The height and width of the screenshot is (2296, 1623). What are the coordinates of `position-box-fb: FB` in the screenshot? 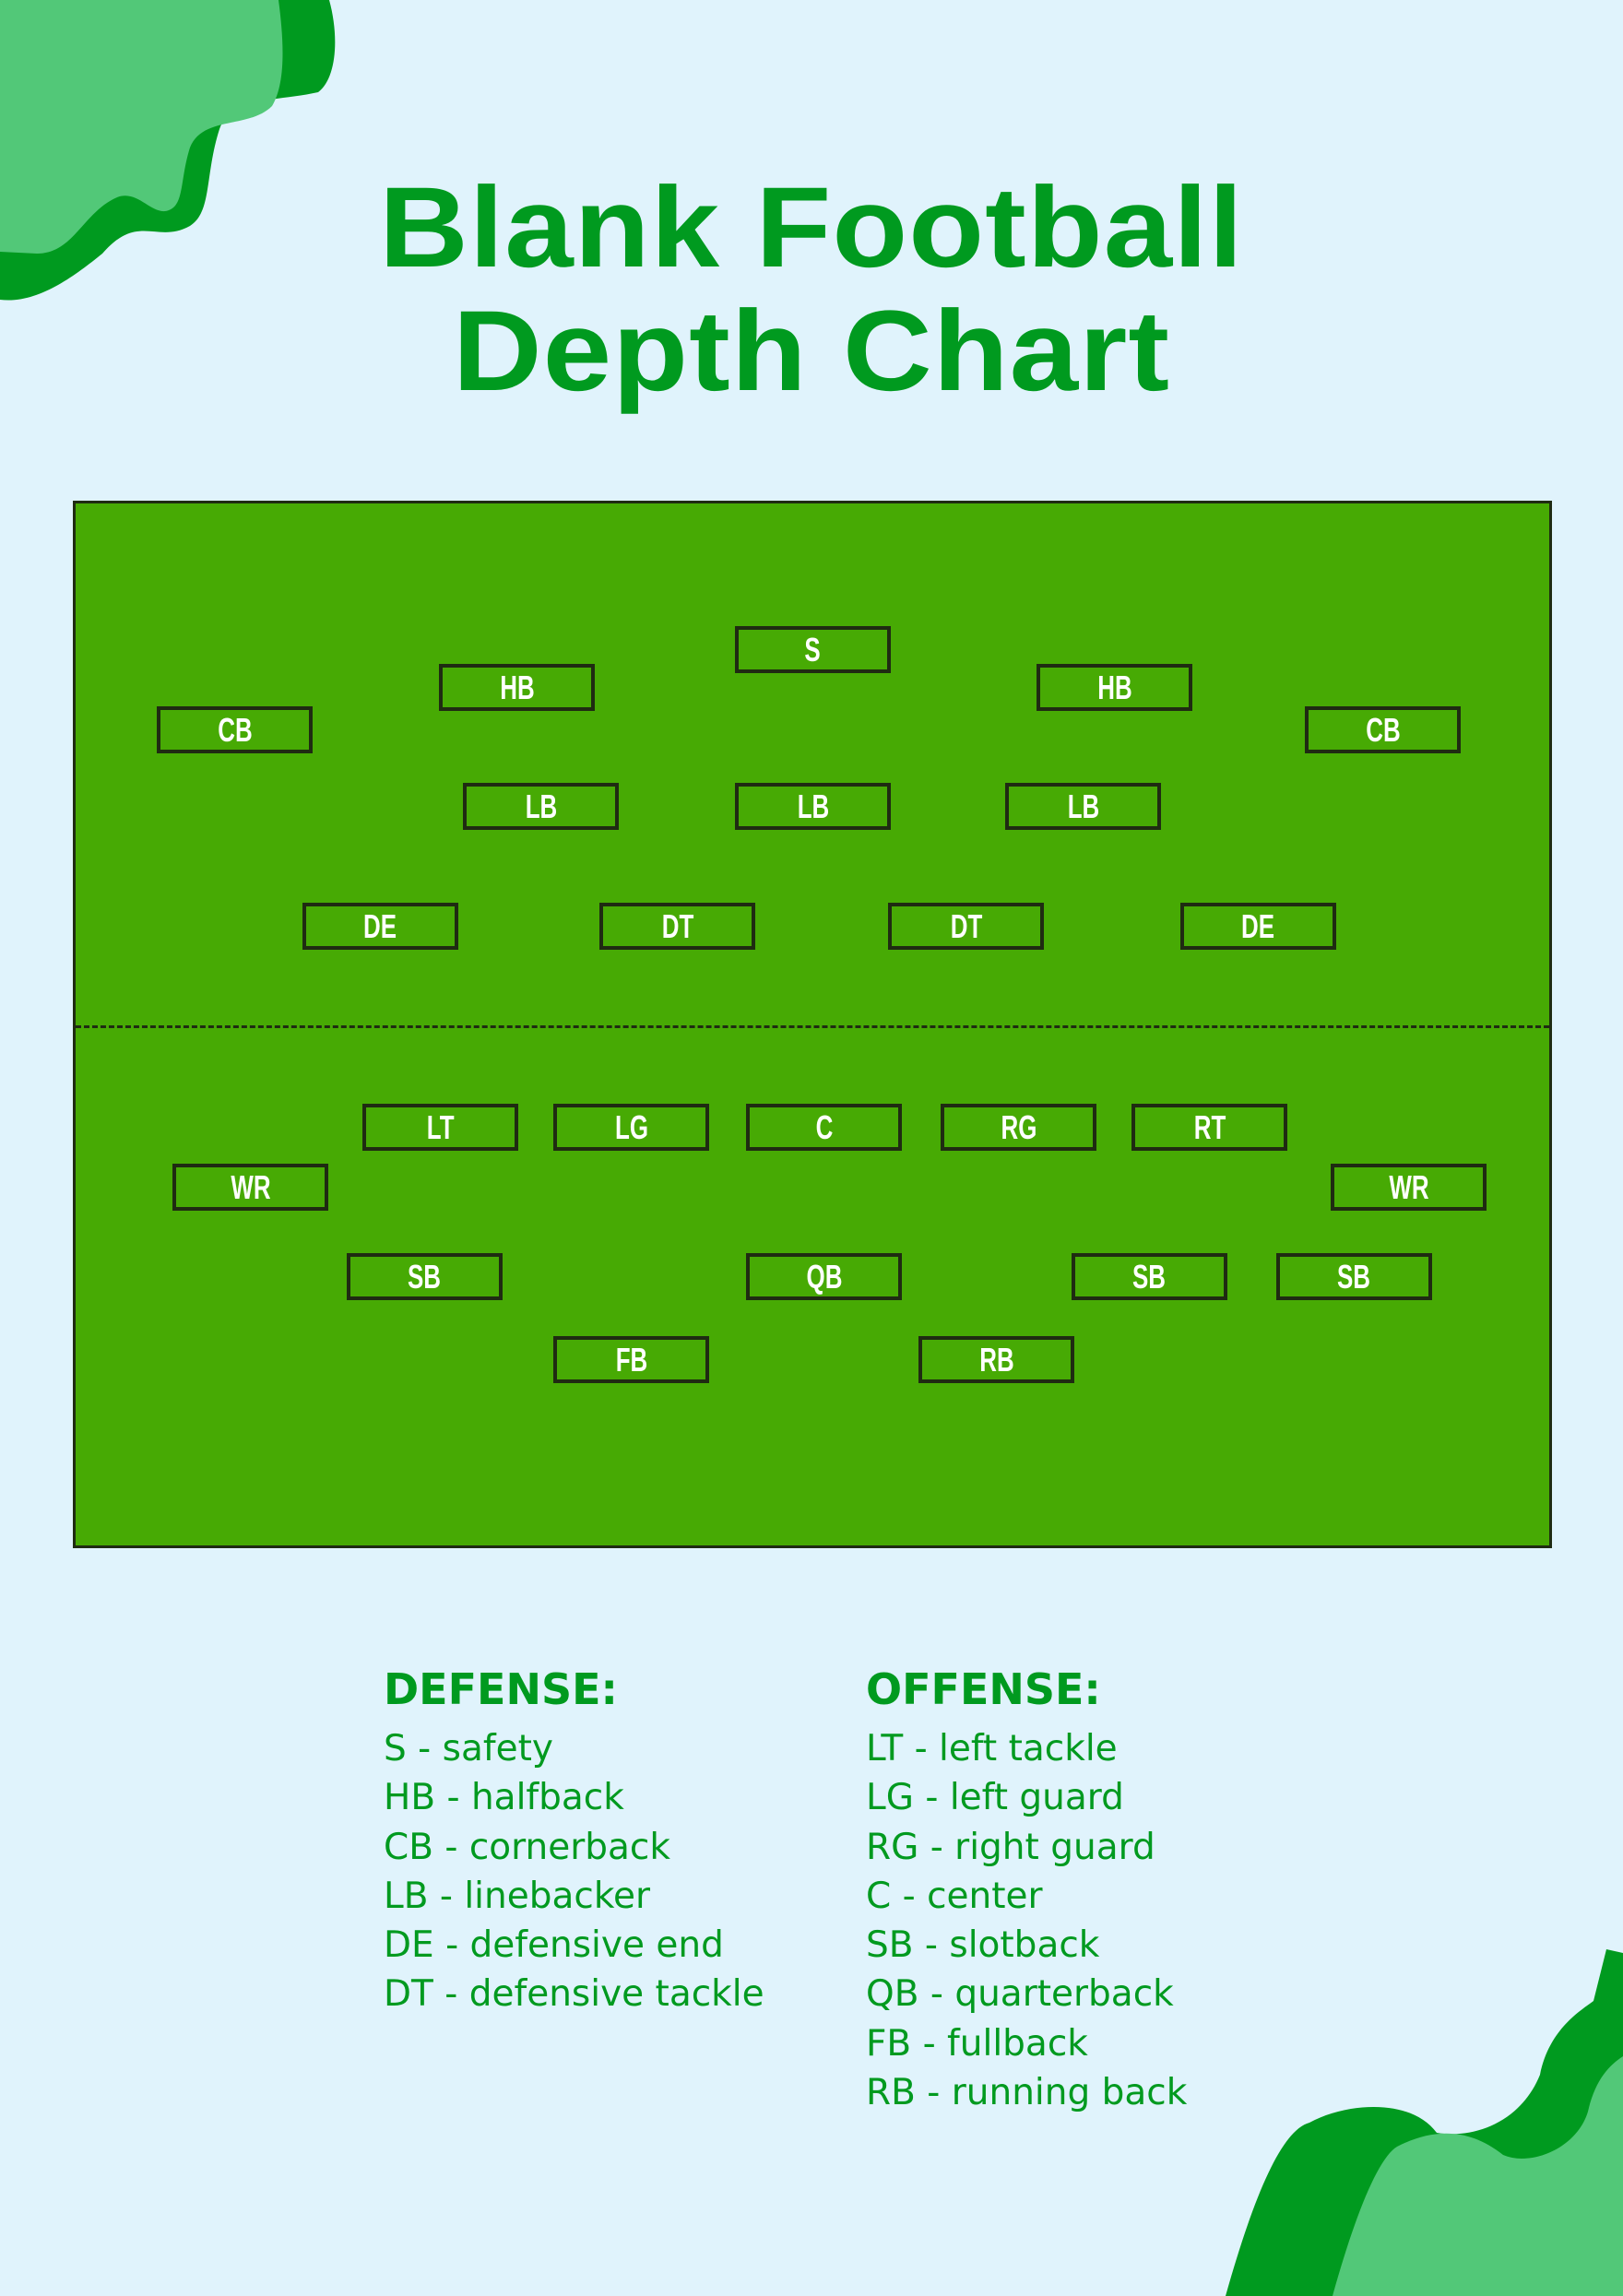 It's located at (631, 1359).